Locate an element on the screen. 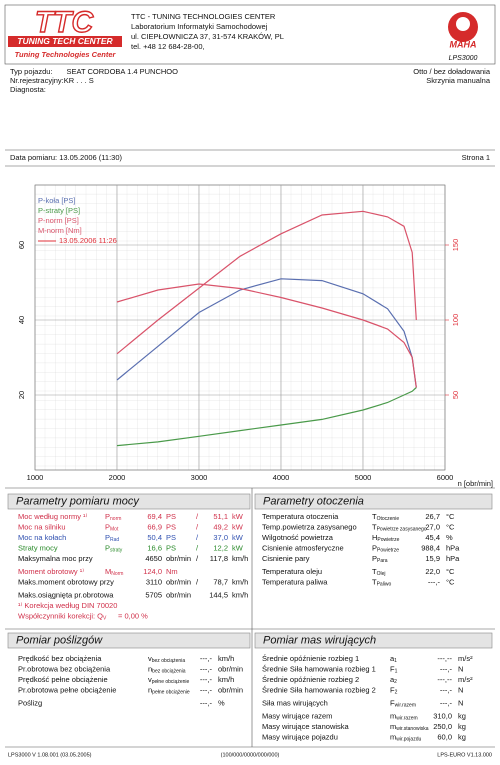 This screenshot has width=500, height=765. symbol-sub: wir.stanowiska is located at coordinates (412, 729).